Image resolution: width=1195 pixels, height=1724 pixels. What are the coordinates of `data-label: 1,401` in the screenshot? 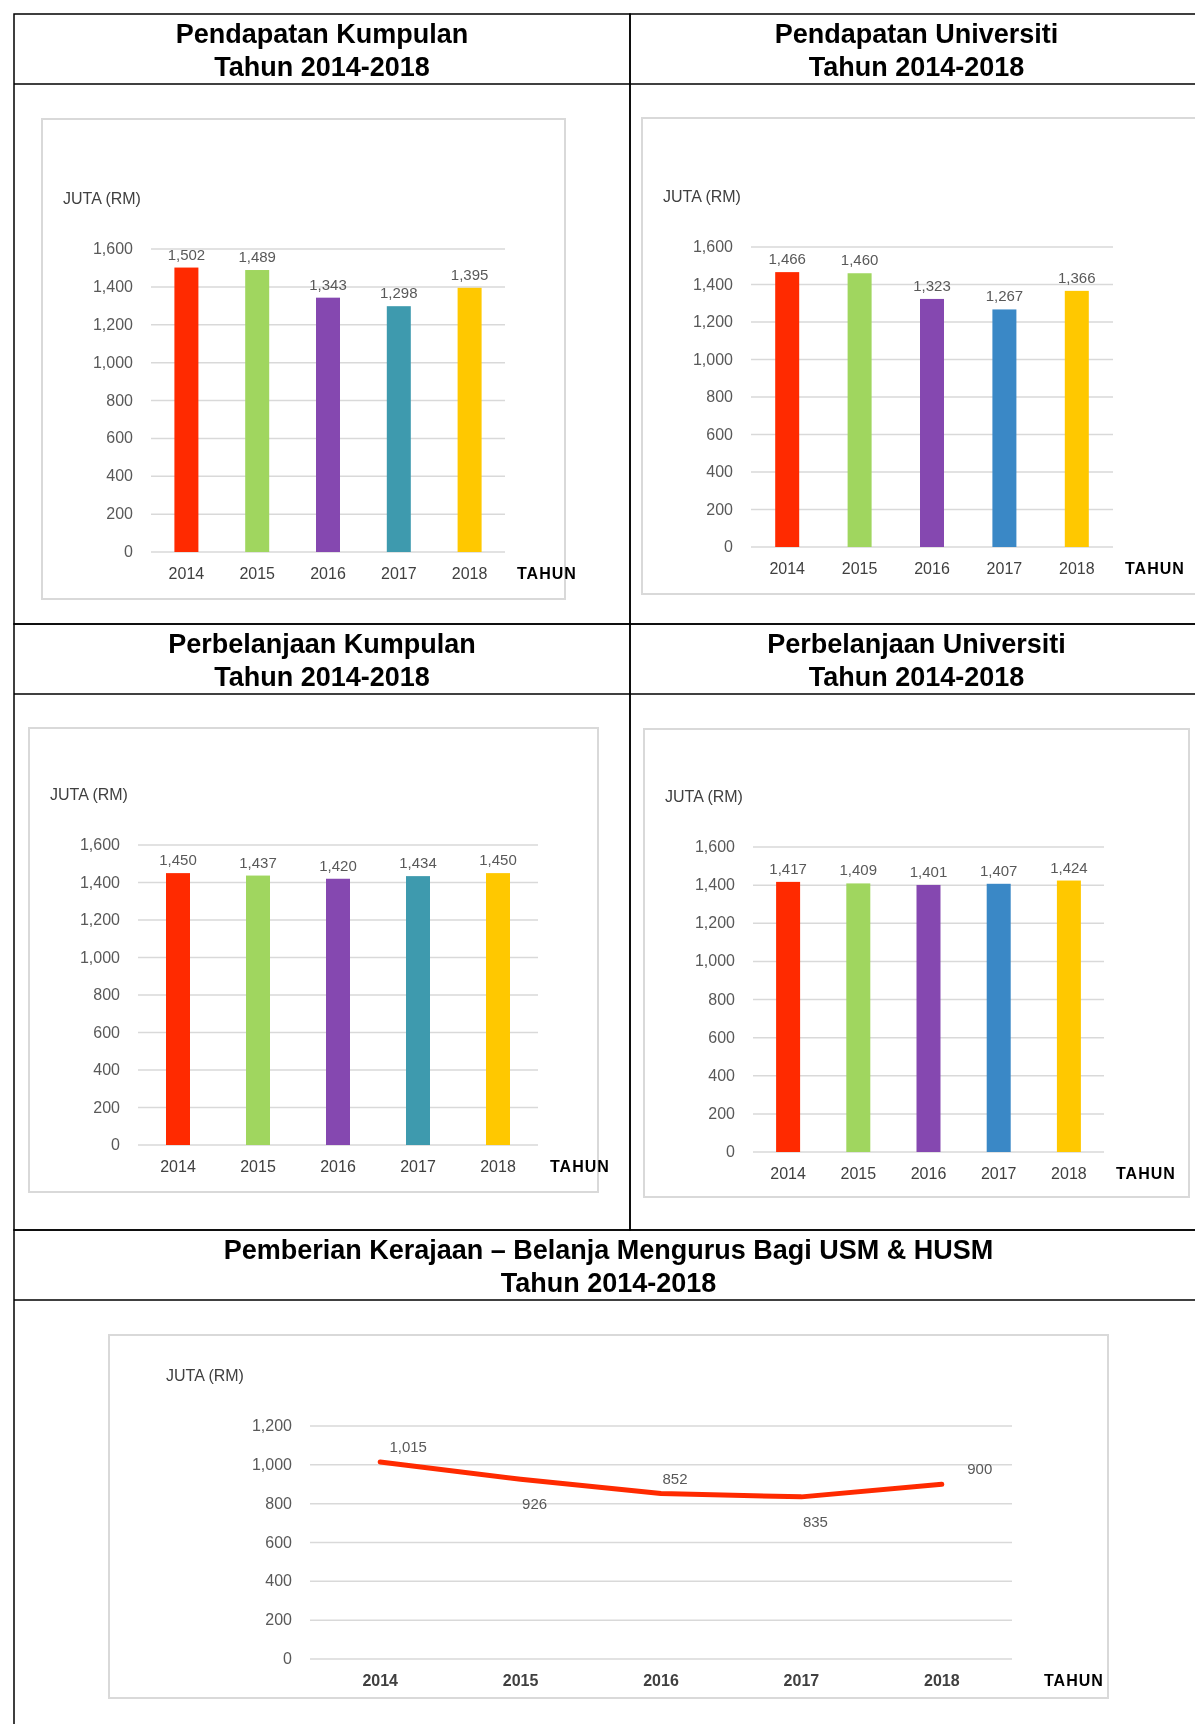 It's located at (928, 871).